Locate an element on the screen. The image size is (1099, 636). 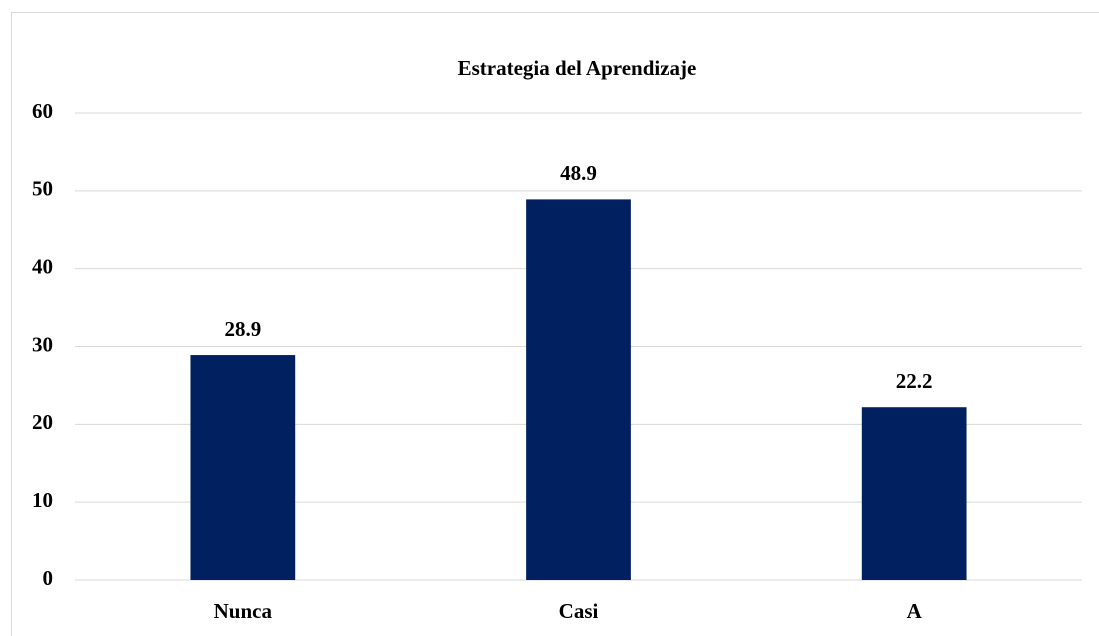
data-label: 28.9 is located at coordinates (242, 329).